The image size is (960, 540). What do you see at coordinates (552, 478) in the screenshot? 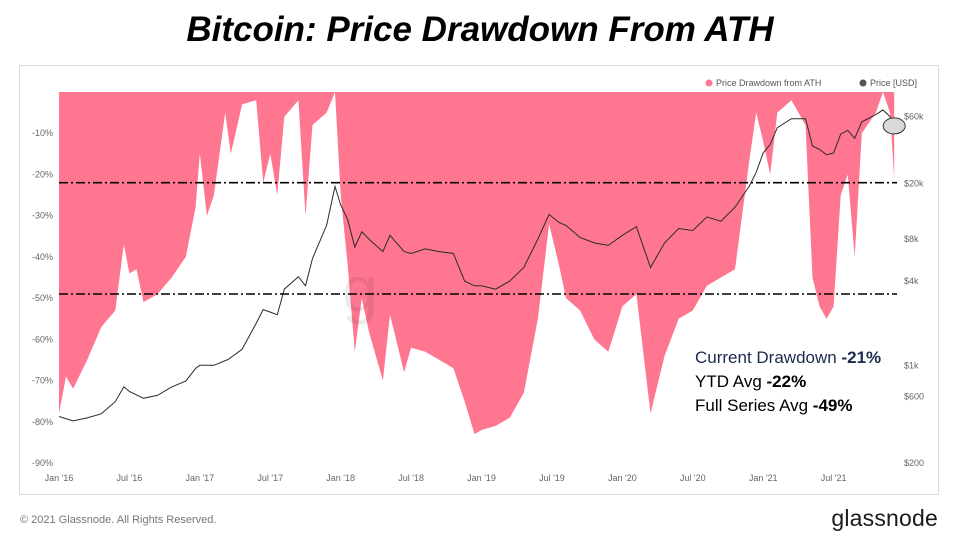
I see `x-tick-label: Jul '19` at bounding box center [552, 478].